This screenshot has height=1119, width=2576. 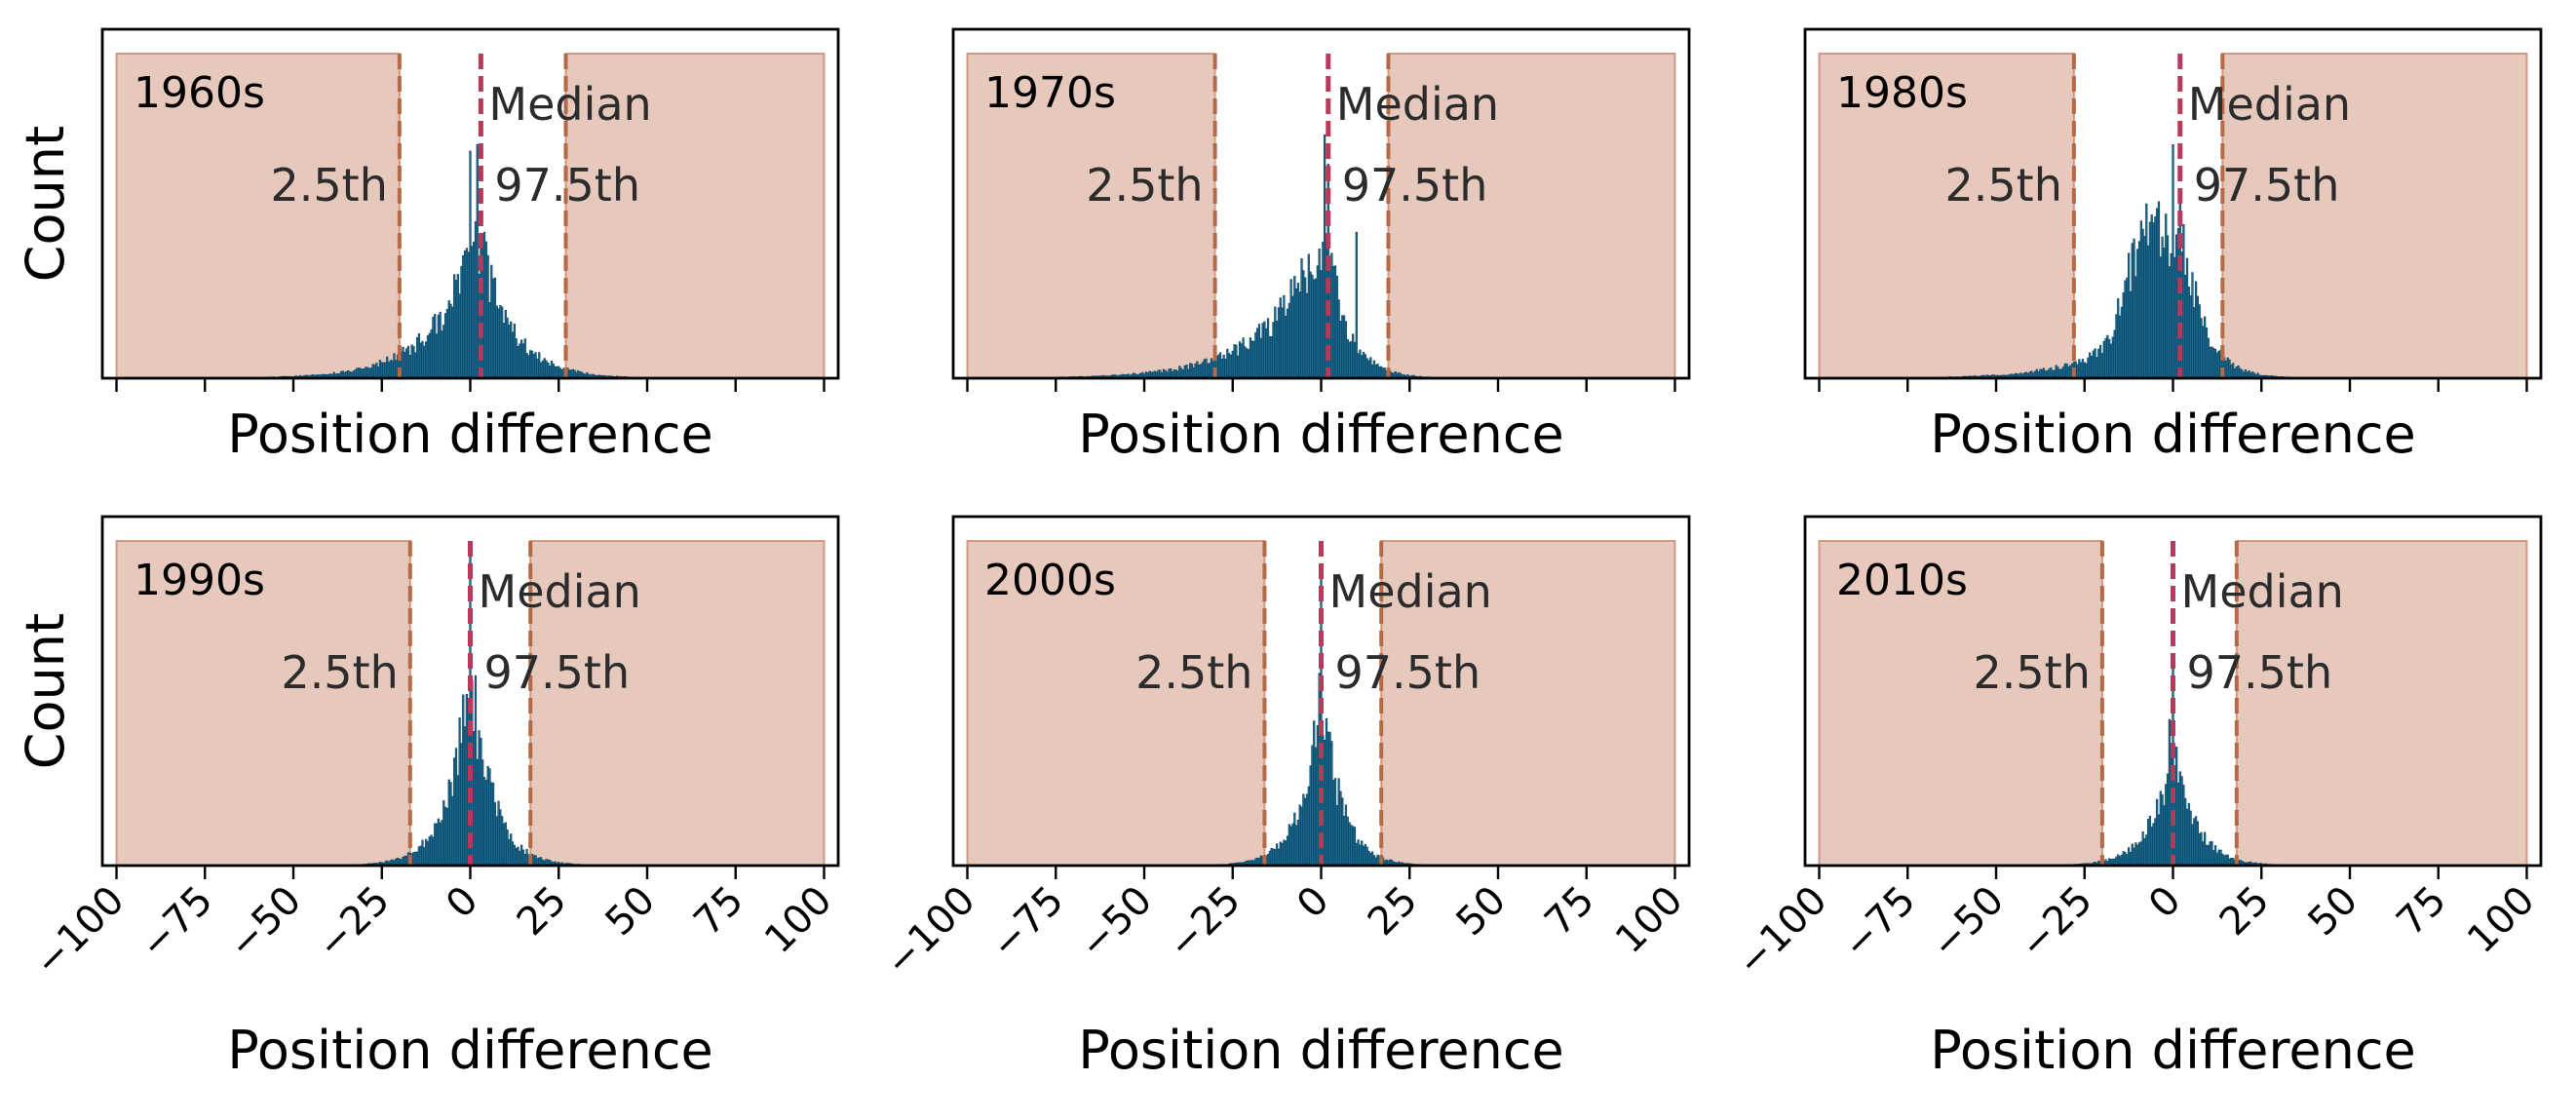 What do you see at coordinates (631, 912) in the screenshot?
I see `x-tick-label: 50` at bounding box center [631, 912].